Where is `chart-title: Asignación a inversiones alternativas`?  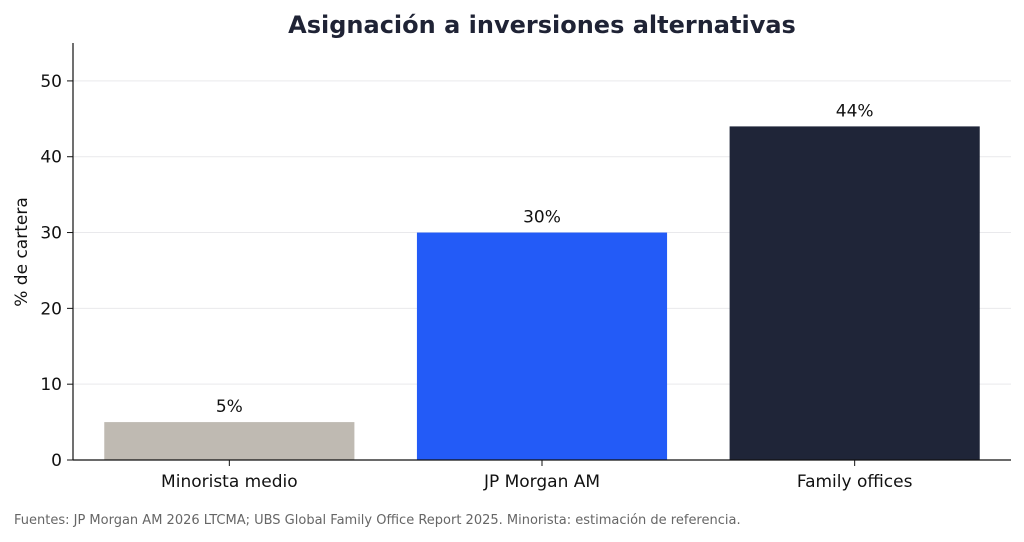
chart-title: Asignación a inversiones alternativas is located at coordinates (542, 25).